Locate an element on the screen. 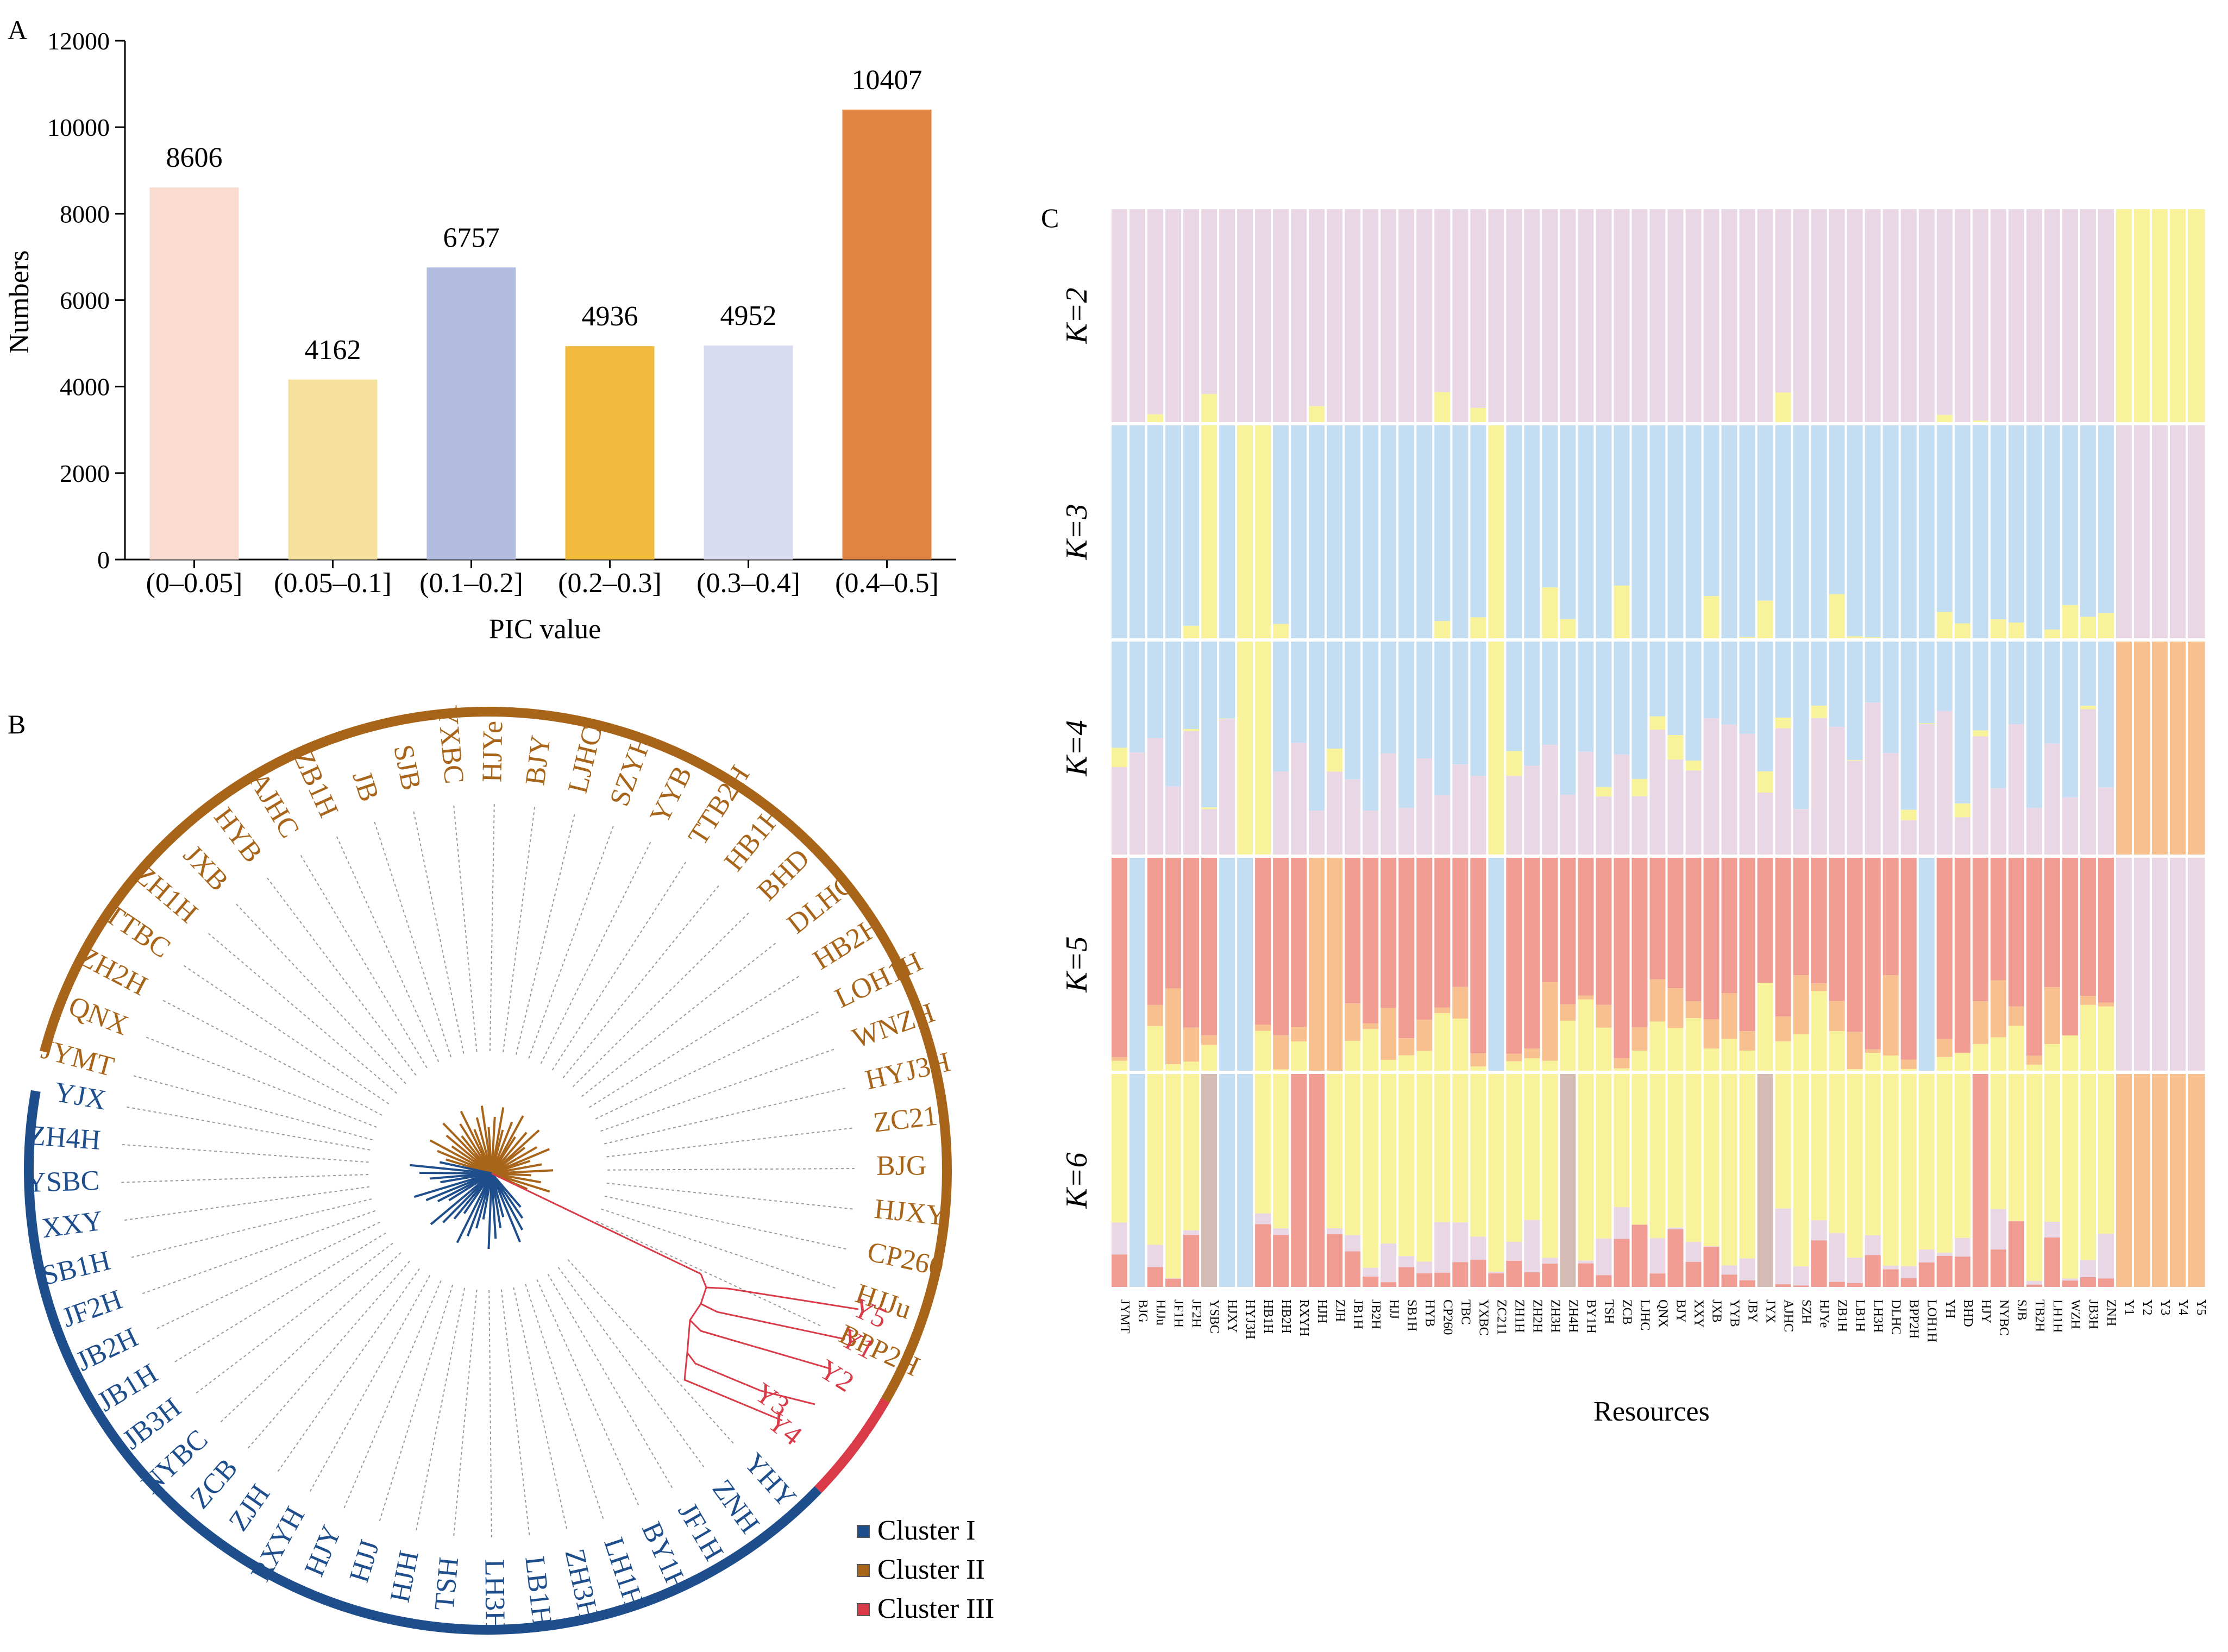 This screenshot has width=2228, height=1652. bar-data-label: 4936 is located at coordinates (610, 317).